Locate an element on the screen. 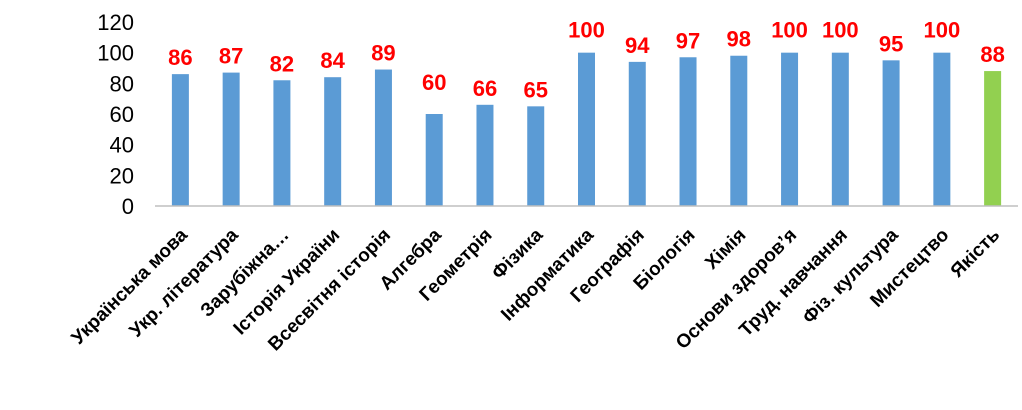  data-label: 84 is located at coordinates (332, 60).